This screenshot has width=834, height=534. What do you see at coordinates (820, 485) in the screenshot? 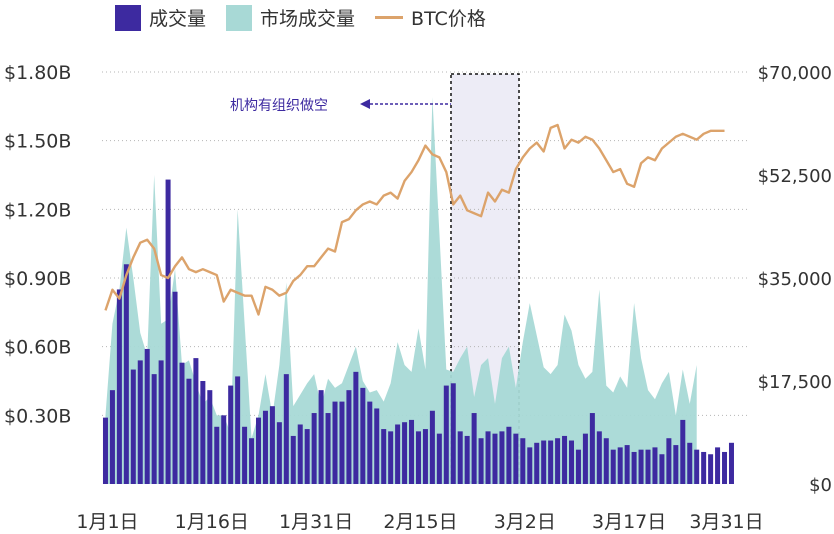
I see `y-right-tick-label: $0` at bounding box center [820, 485].